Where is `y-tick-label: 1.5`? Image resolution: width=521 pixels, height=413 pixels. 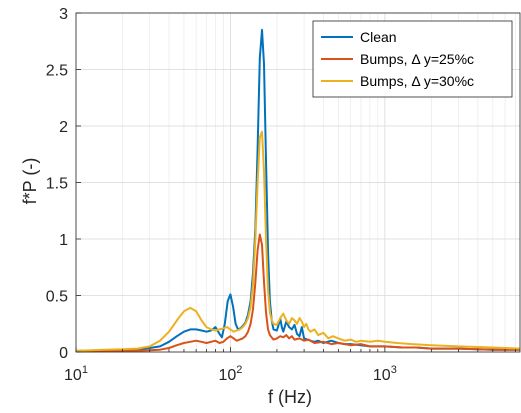 y-tick-label: 1.5 is located at coordinates (57, 184).